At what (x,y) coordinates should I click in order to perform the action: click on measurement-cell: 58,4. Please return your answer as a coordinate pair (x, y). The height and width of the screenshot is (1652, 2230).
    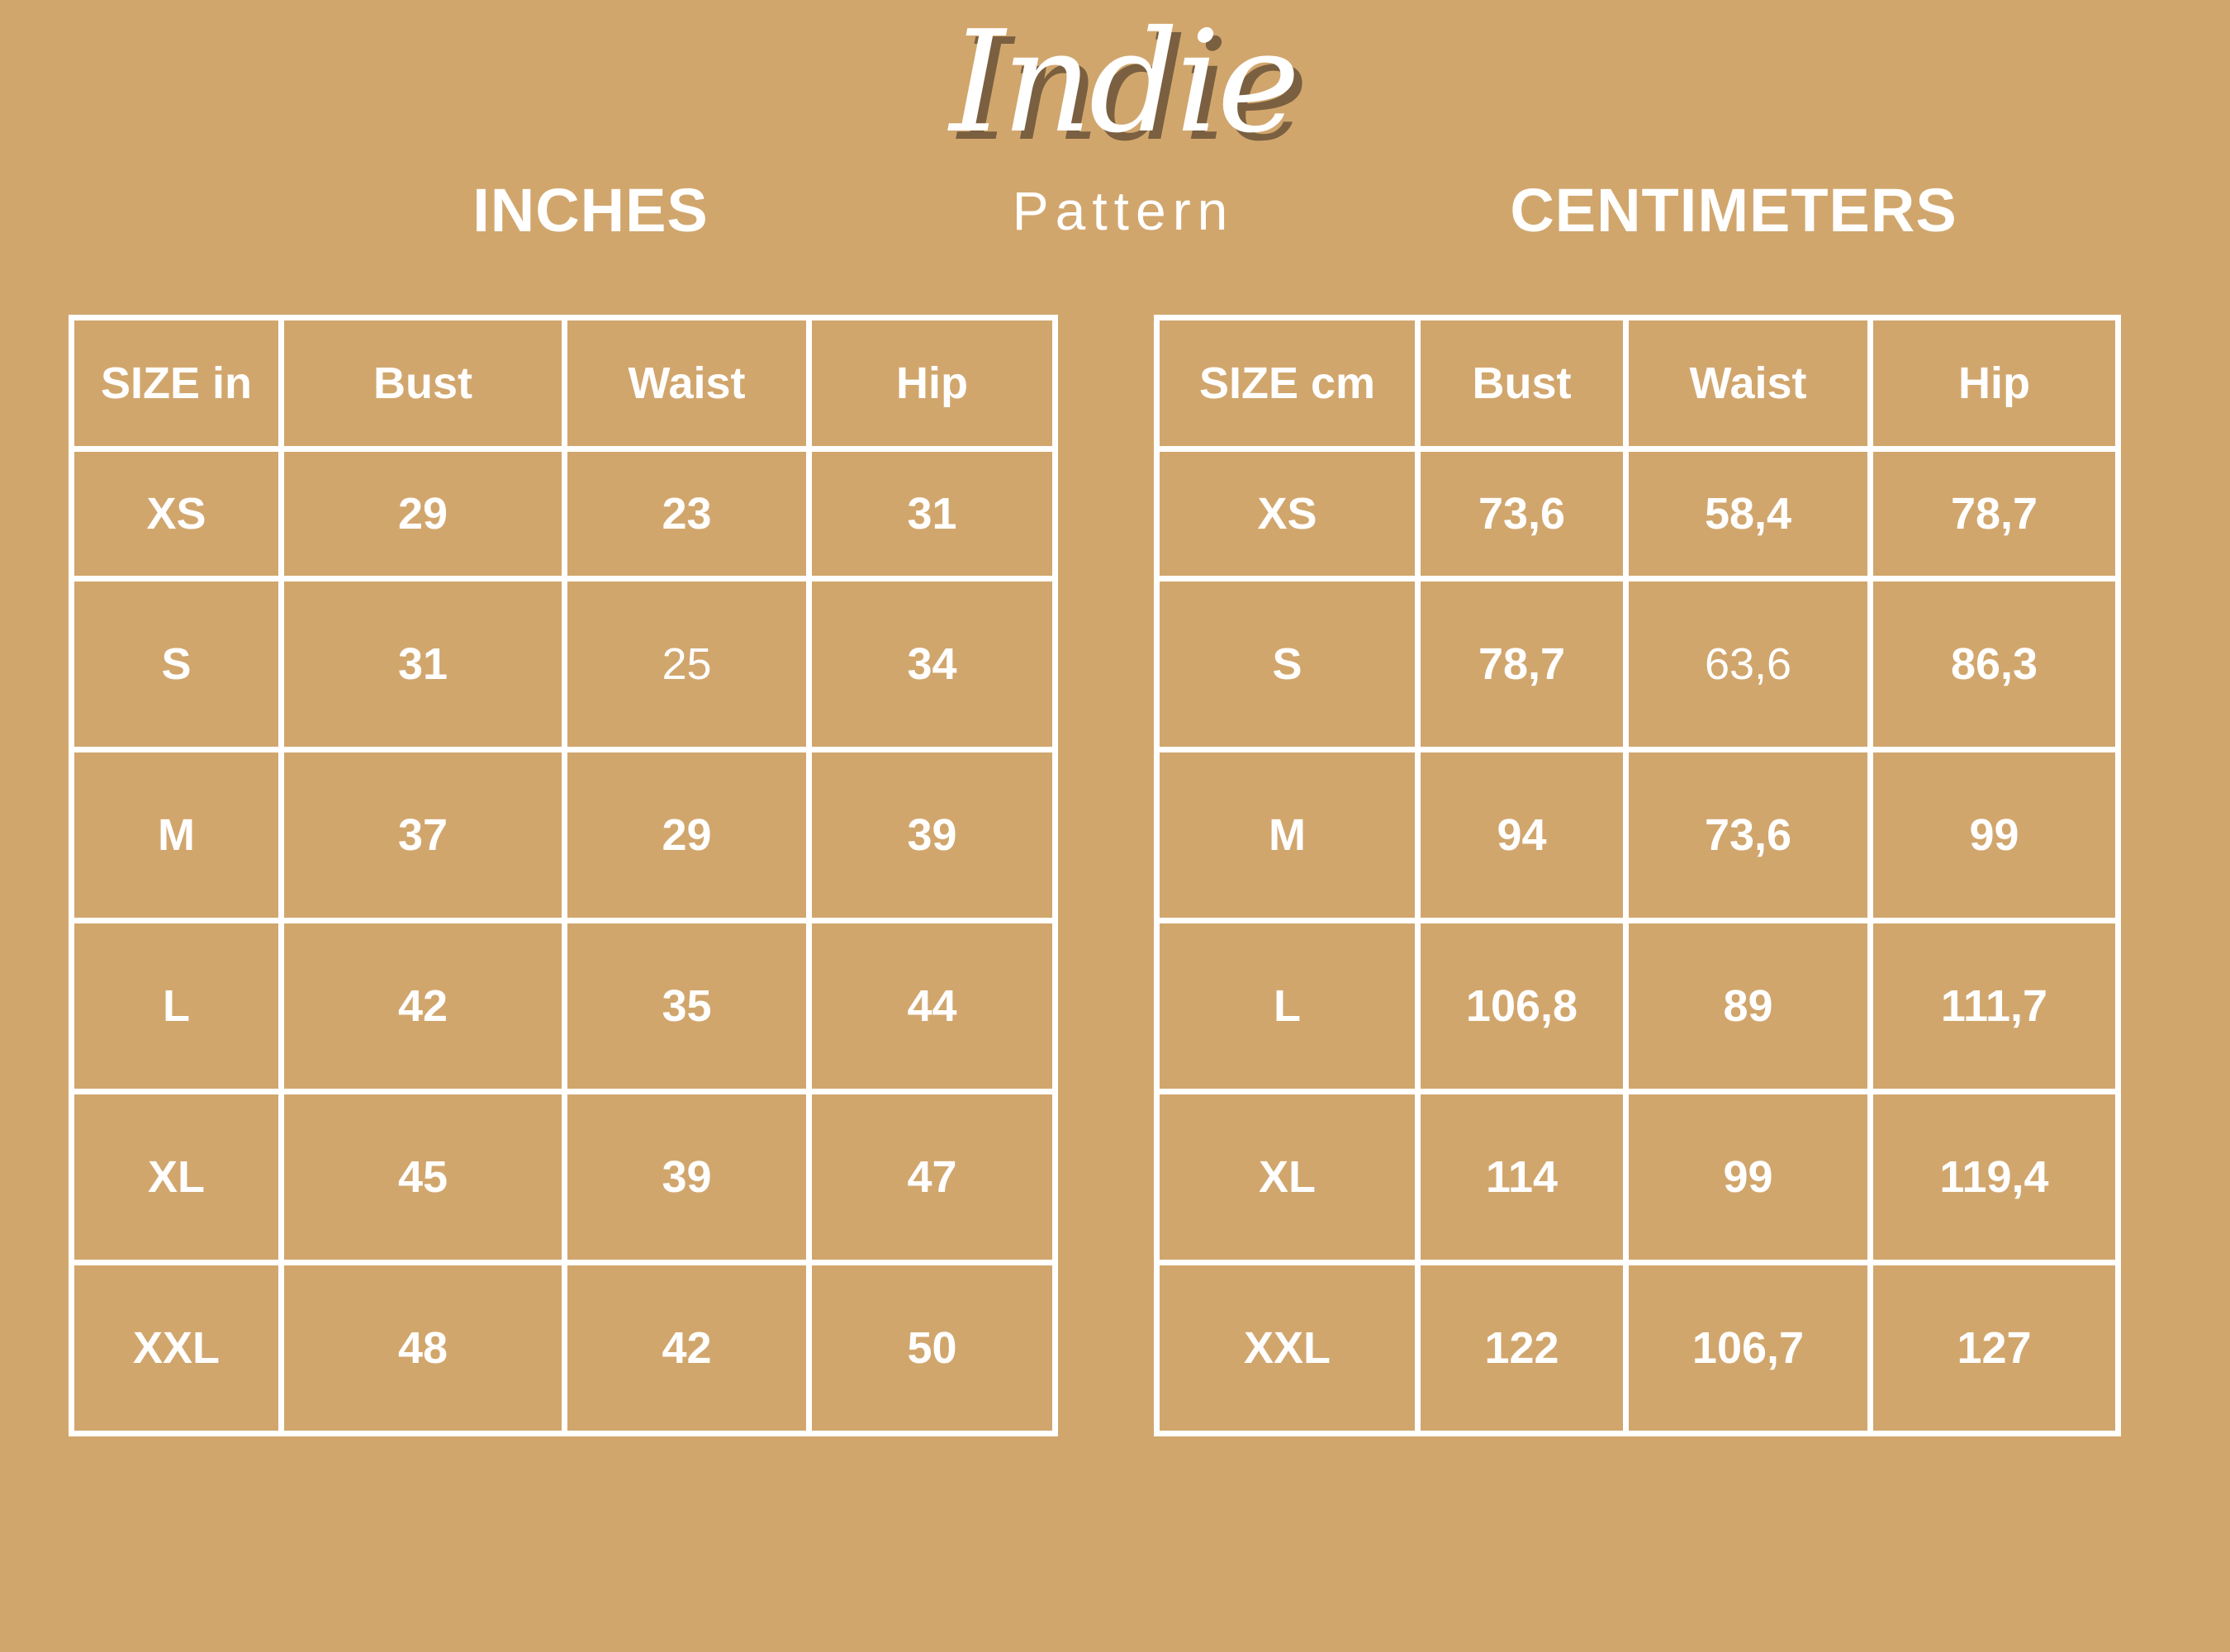
    Looking at the image, I should click on (1748, 514).